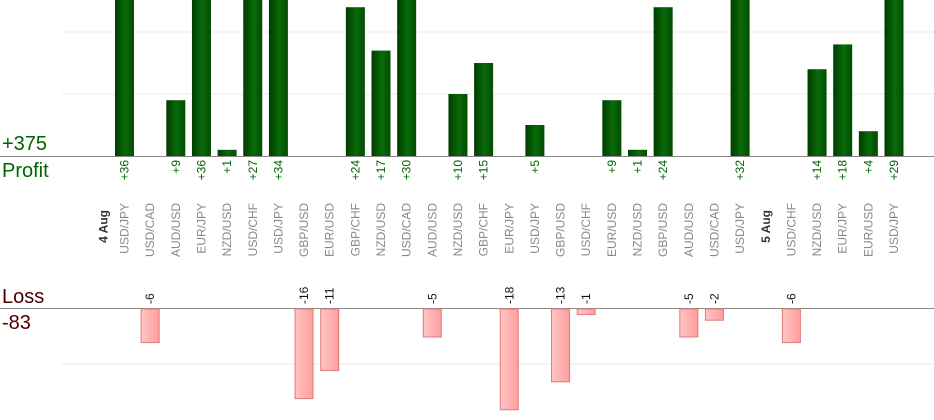  I want to click on profit-value-label: +14, so click(817, 170).